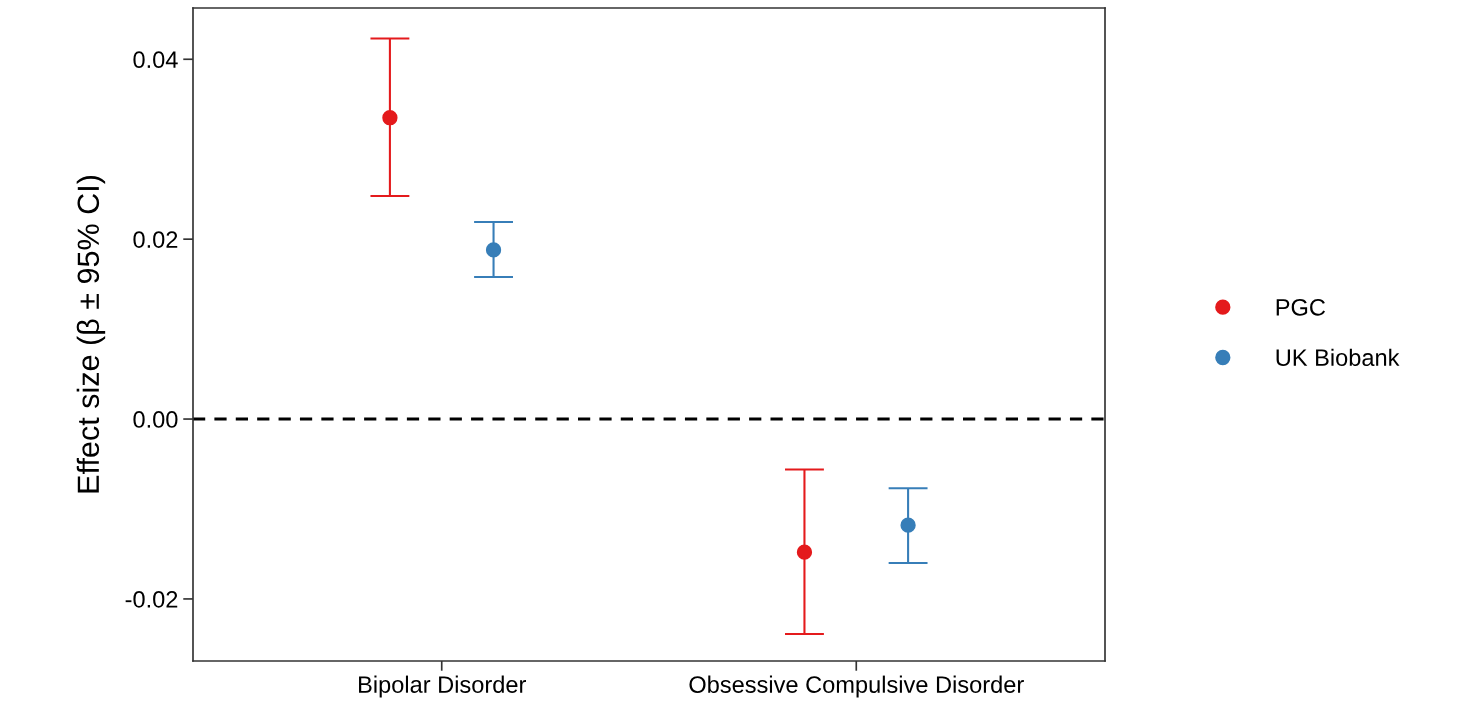  Describe the element at coordinates (1301, 307) in the screenshot. I see `legend-label: PGC` at that location.